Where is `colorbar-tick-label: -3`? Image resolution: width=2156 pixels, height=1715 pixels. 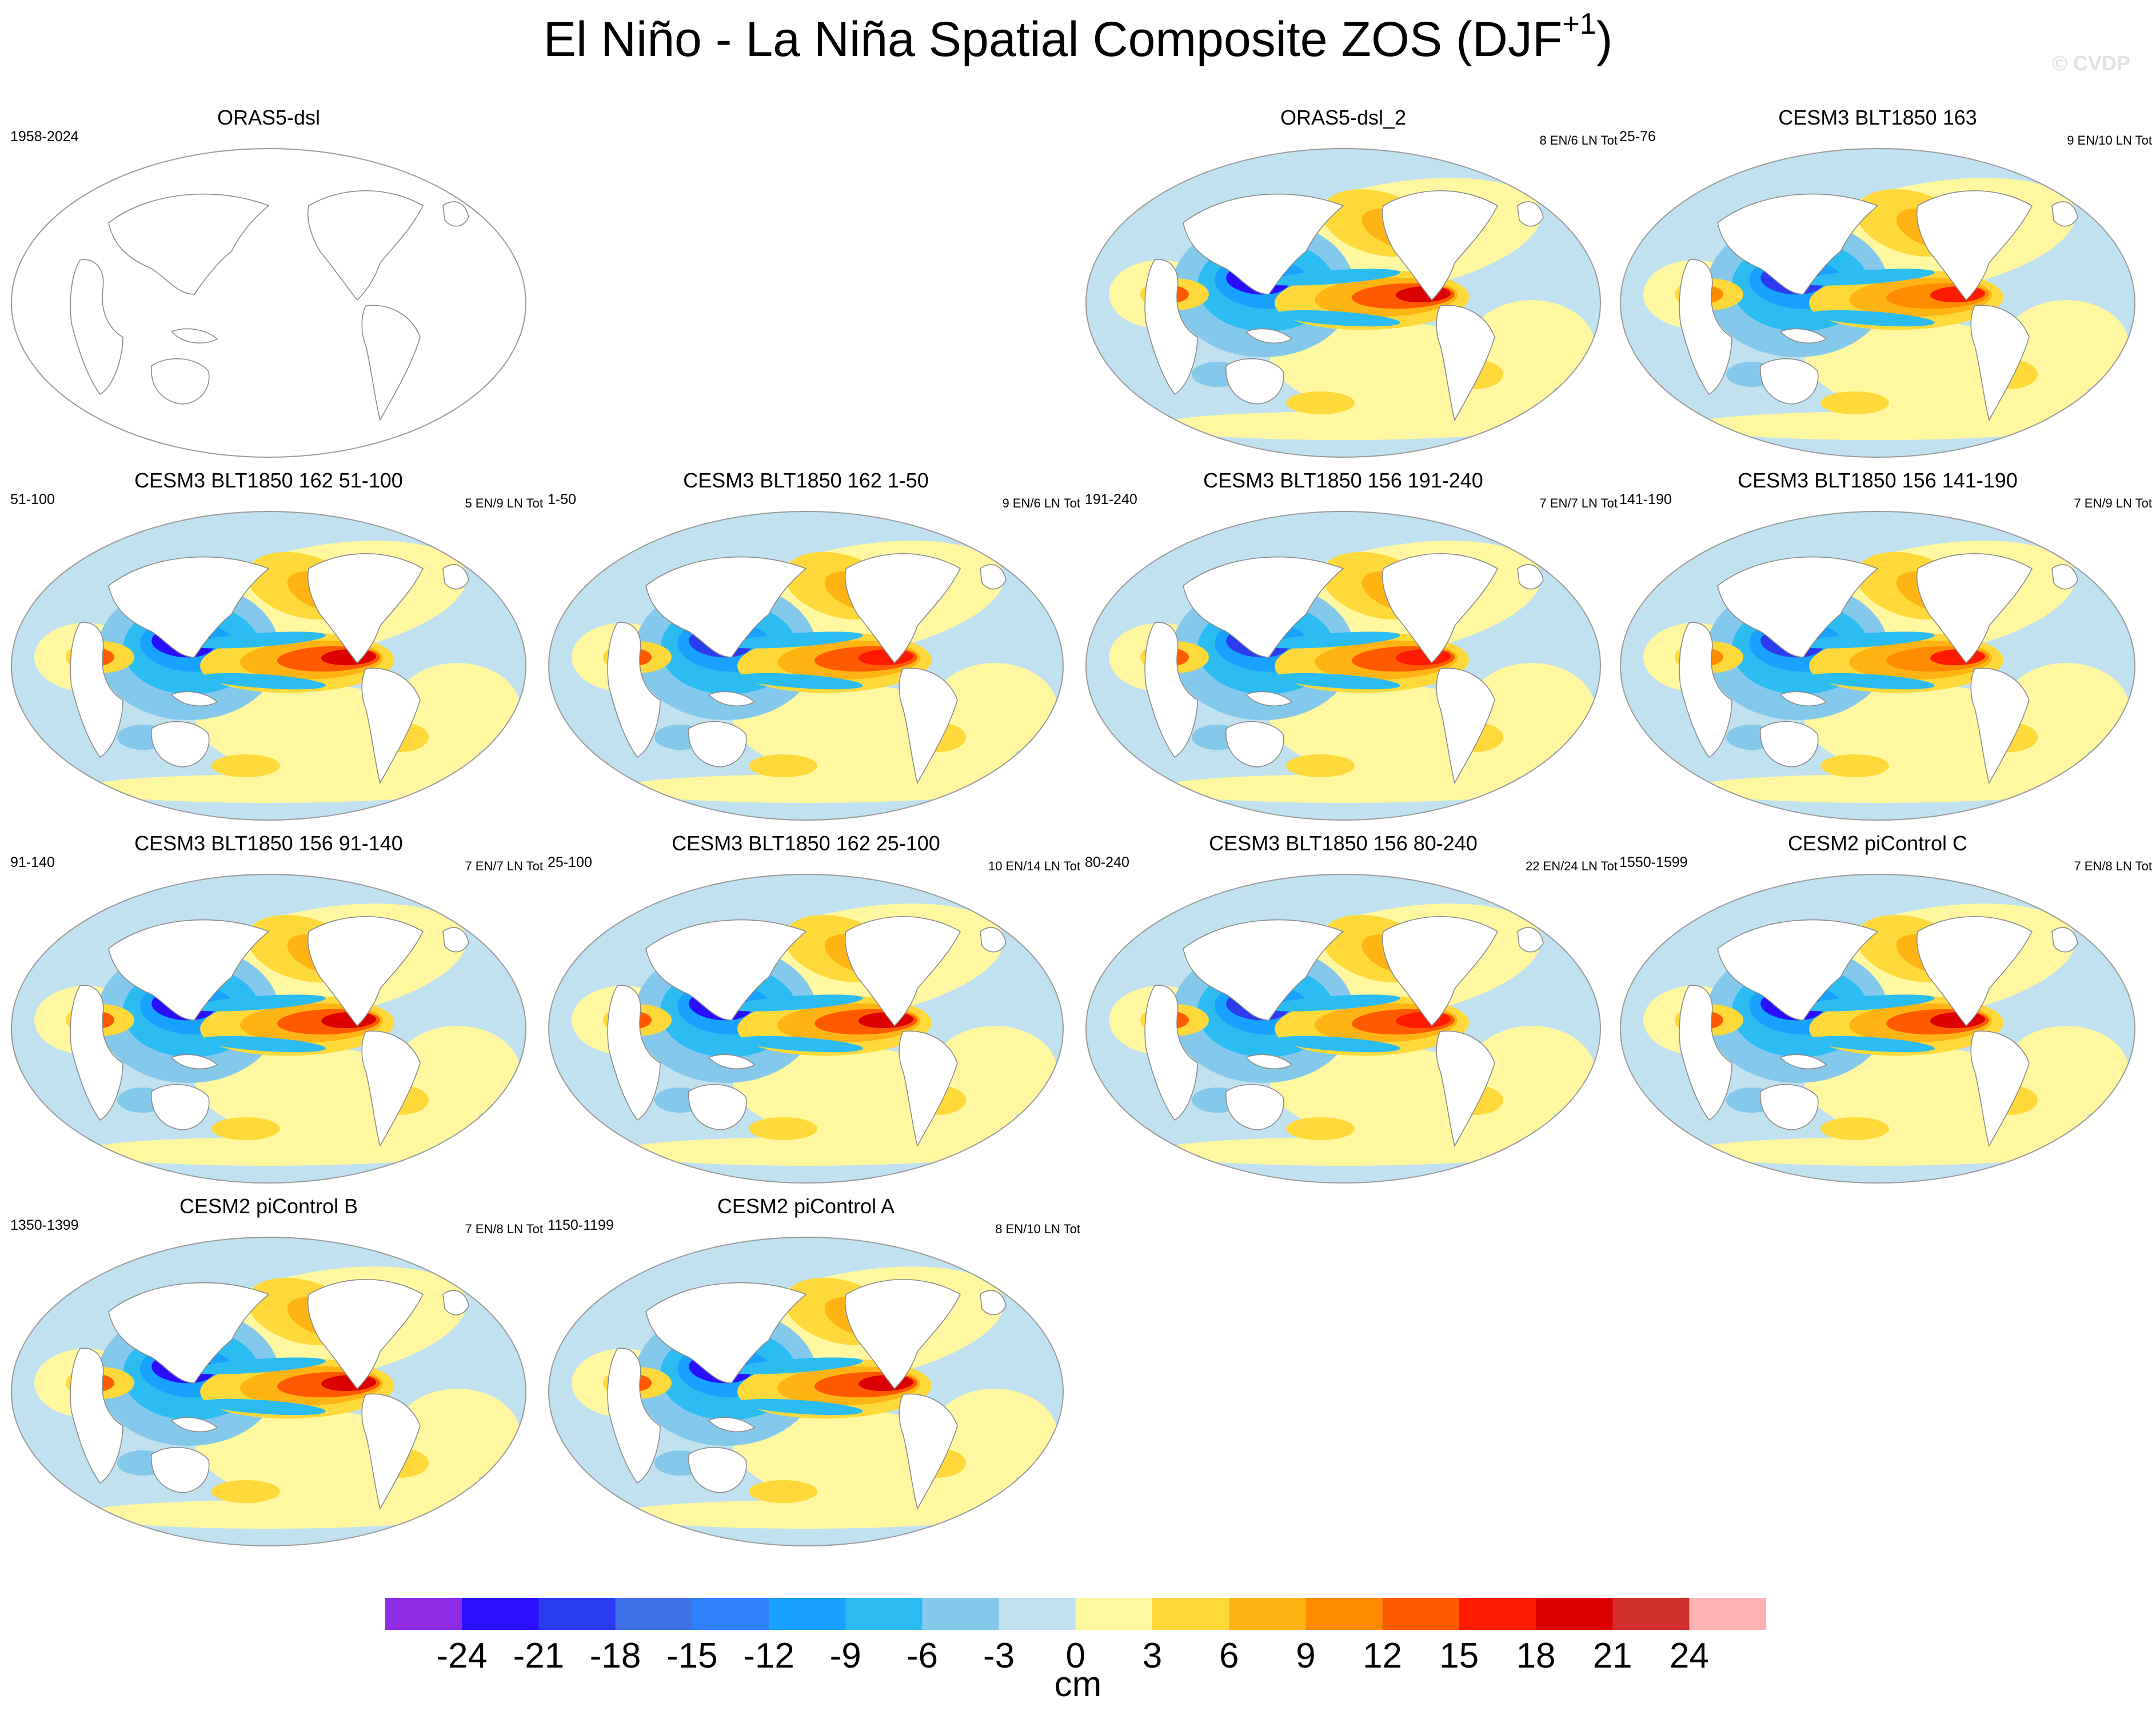 colorbar-tick-label: -3 is located at coordinates (999, 1656).